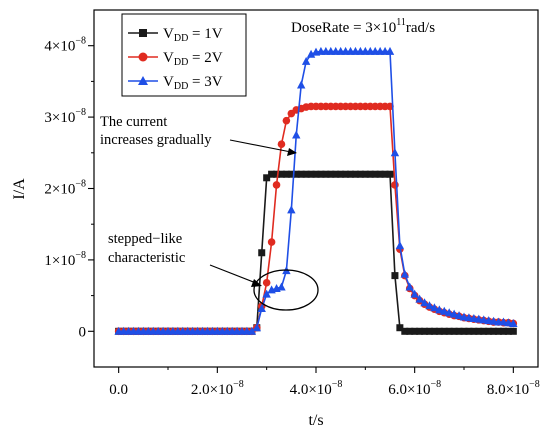 The image size is (550, 439). I want to click on legend-item-2-v: V, so click(168, 58).